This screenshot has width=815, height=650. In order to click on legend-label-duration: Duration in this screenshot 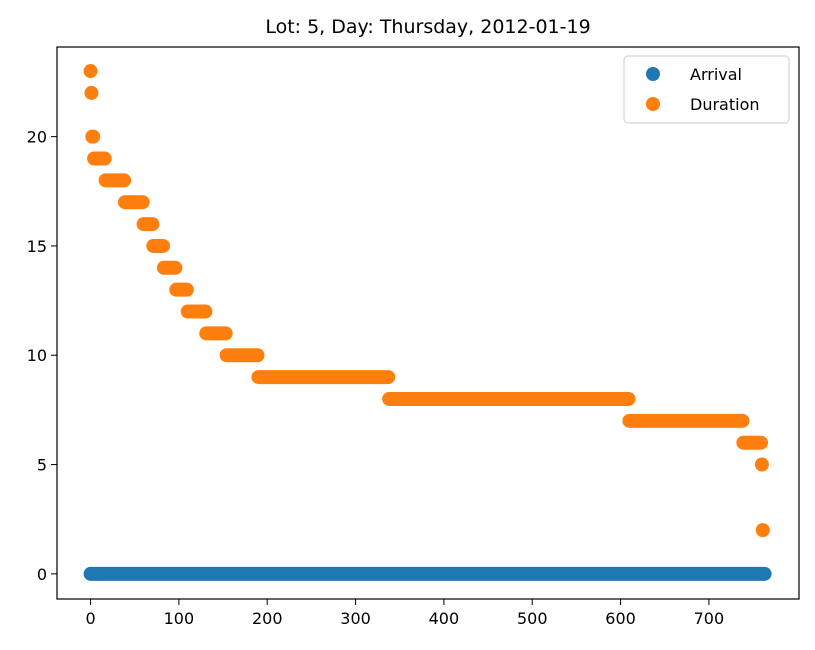, I will do `click(725, 104)`.